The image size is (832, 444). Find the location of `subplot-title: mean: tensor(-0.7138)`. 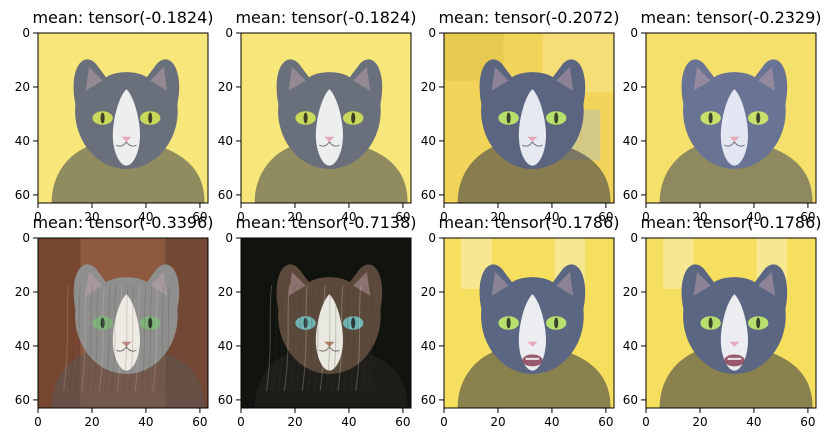

subplot-title: mean: tensor(-0.7138) is located at coordinates (325, 222).